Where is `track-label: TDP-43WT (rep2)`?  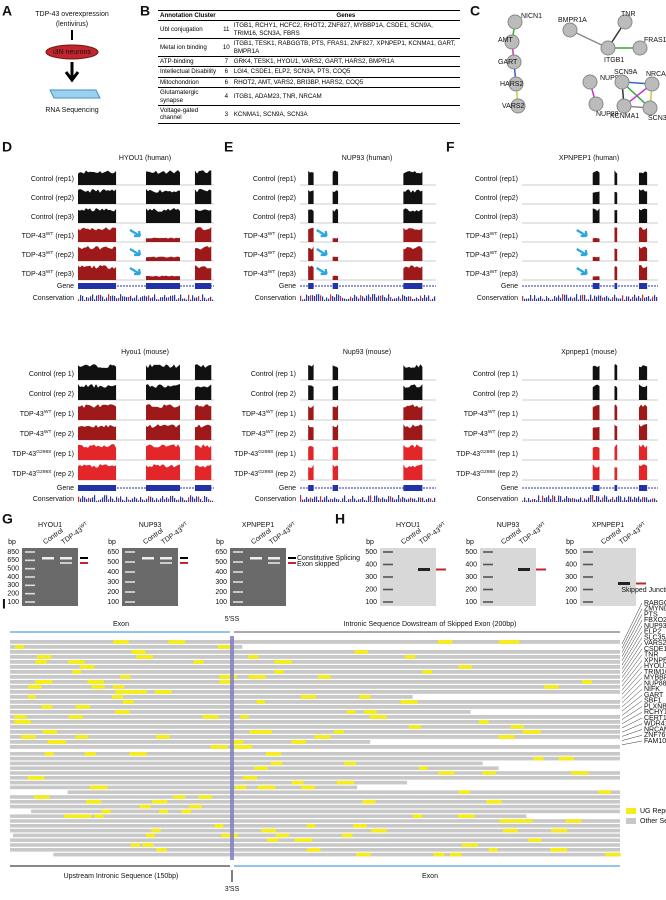 track-label: TDP-43WT (rep2) is located at coordinates (492, 254).